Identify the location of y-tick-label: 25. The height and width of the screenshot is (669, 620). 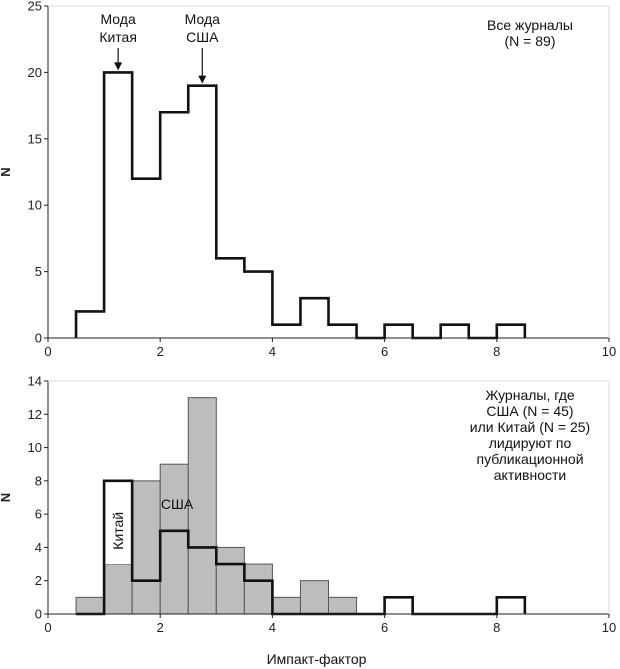
(35, 7).